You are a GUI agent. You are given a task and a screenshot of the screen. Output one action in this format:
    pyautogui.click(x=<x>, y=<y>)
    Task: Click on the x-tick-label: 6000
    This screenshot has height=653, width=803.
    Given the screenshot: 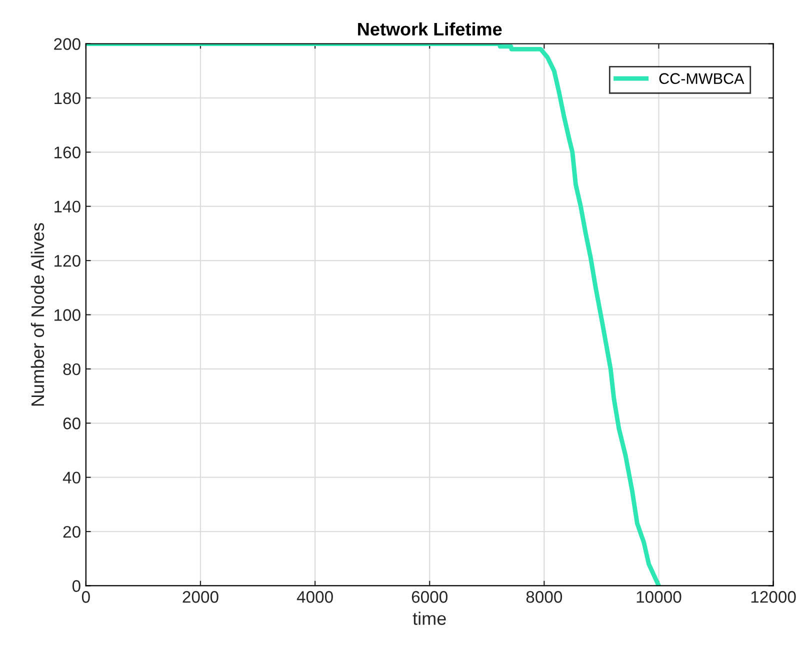 What is the action you would take?
    pyautogui.click(x=430, y=597)
    